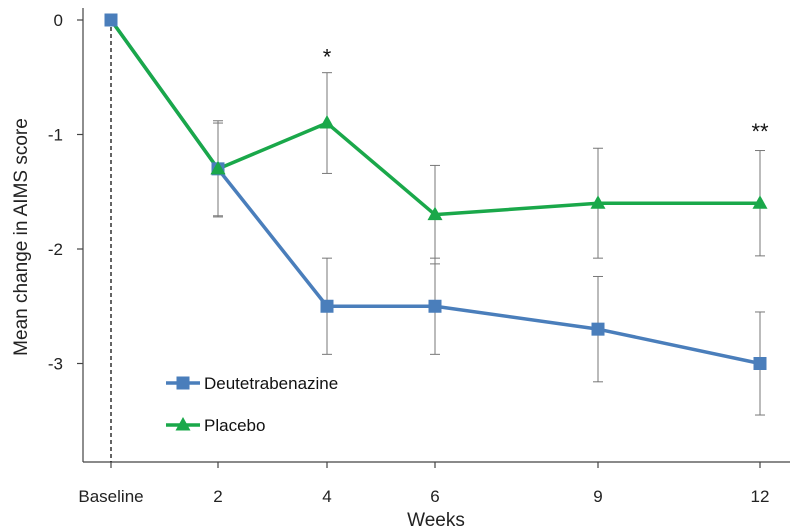 The width and height of the screenshot is (810, 530). Describe the element at coordinates (434, 496) in the screenshot. I see `x-tick-label: 6` at that location.